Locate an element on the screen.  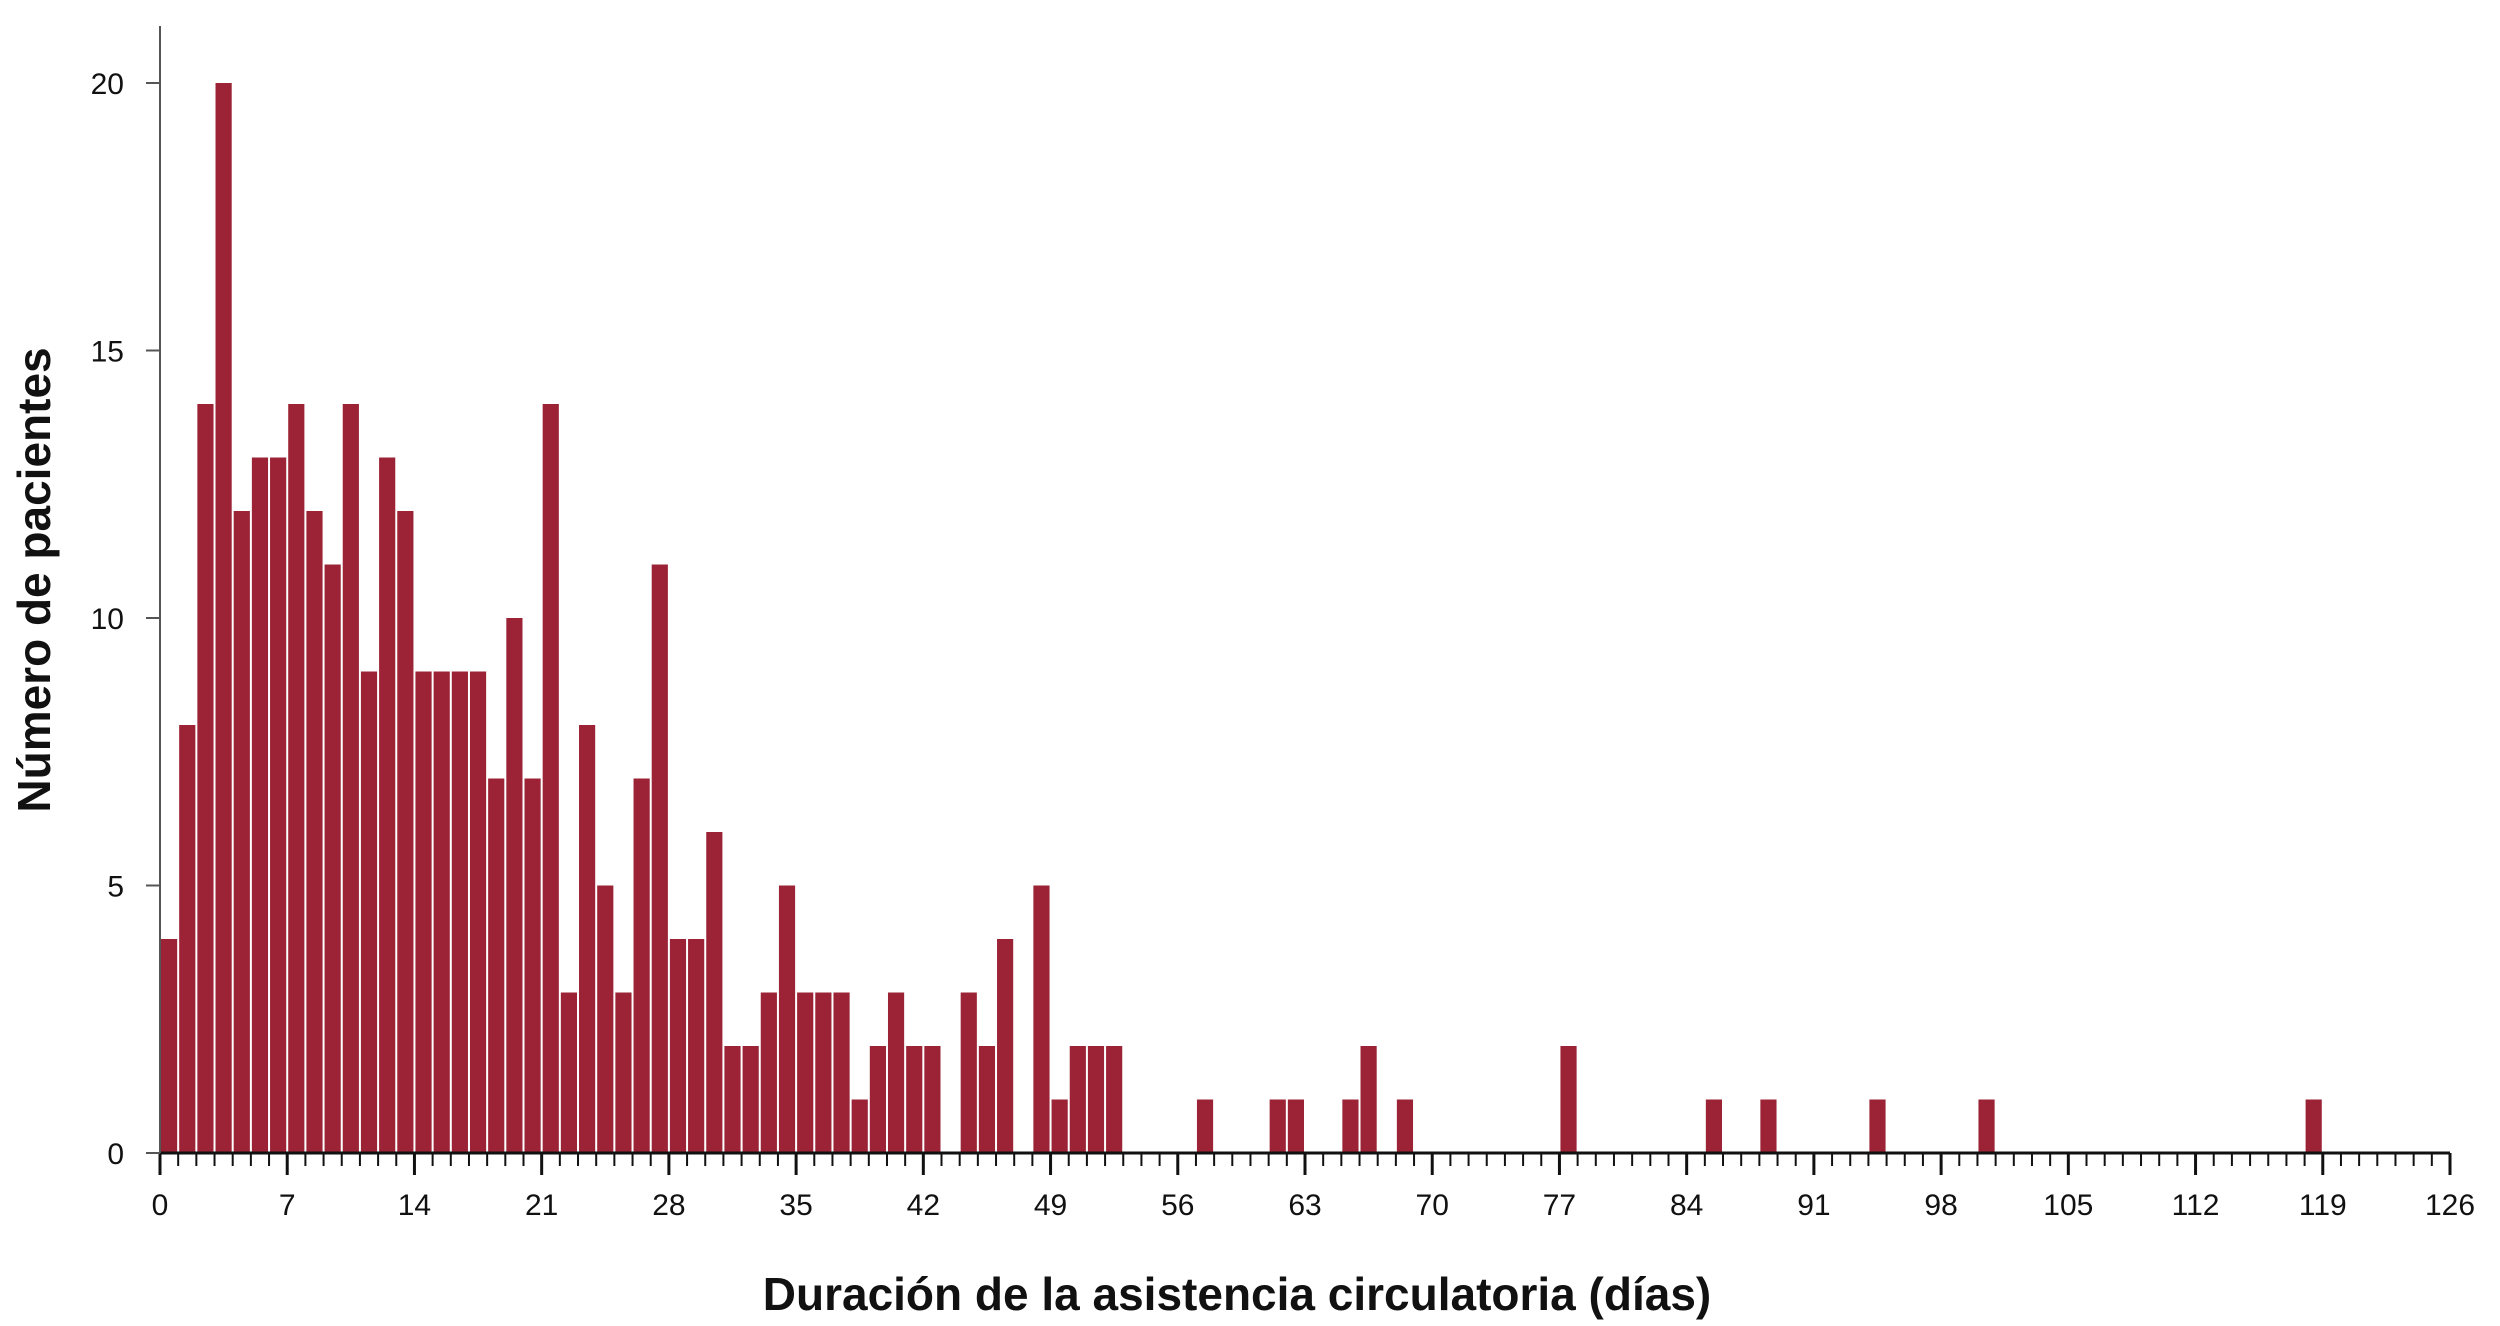
y-tick-label: 5 is located at coordinates (115, 887).